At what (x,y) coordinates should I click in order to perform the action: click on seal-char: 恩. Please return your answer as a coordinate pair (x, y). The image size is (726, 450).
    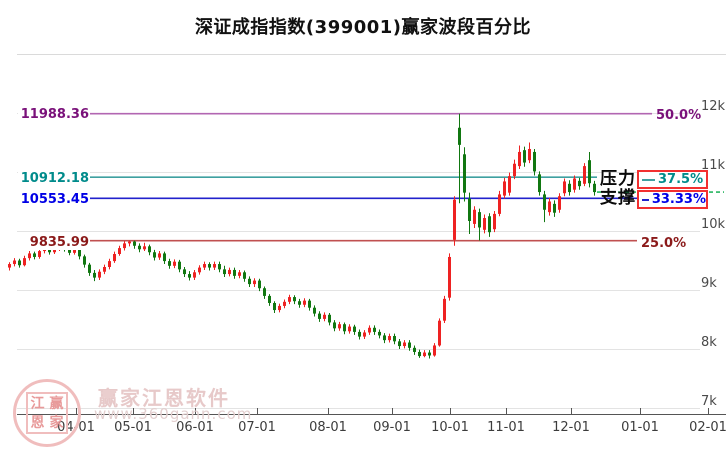
    Looking at the image, I should click on (37, 422).